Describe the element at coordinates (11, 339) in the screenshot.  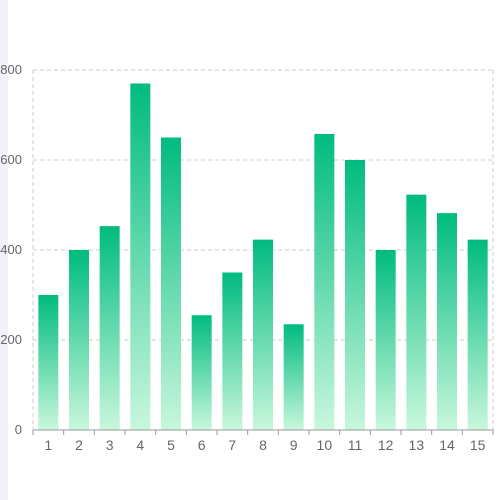
I see `y-tick-label: 200` at that location.